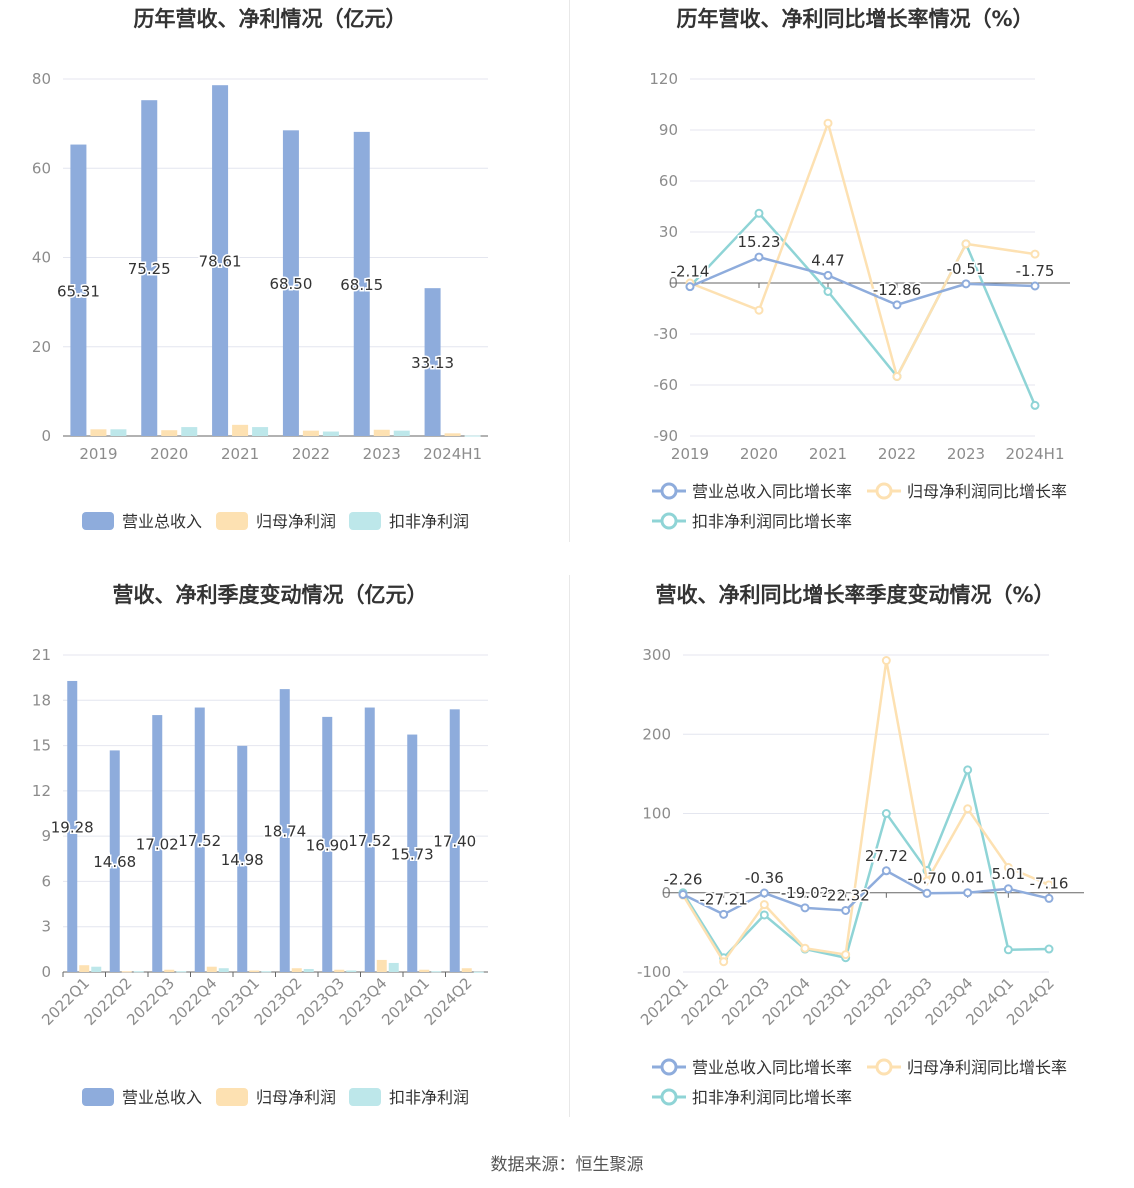 The image size is (1134, 1188). I want to click on x-tick-label-1: 2020, so click(169, 454).